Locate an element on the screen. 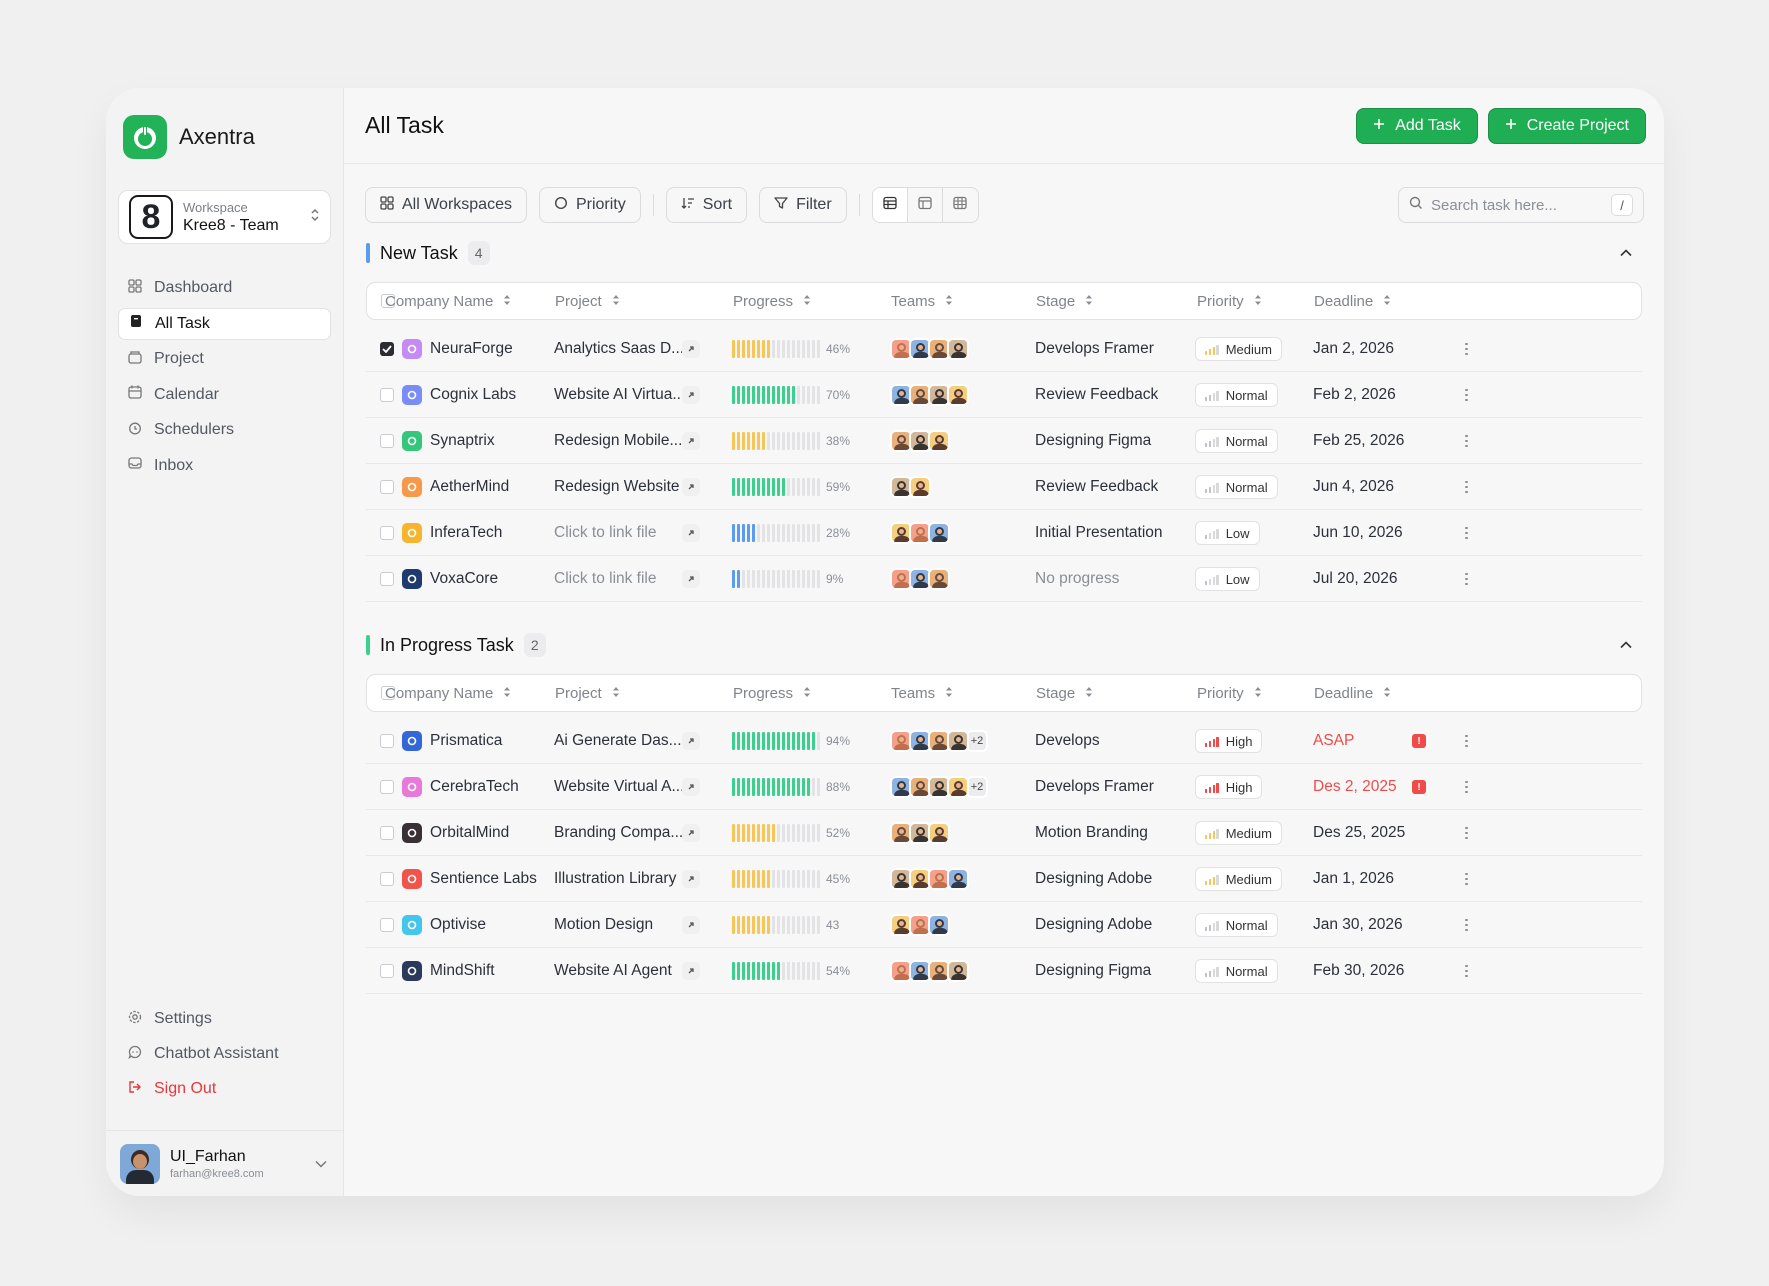  sidebar-item-dashboard: Dashboard is located at coordinates (224, 288).